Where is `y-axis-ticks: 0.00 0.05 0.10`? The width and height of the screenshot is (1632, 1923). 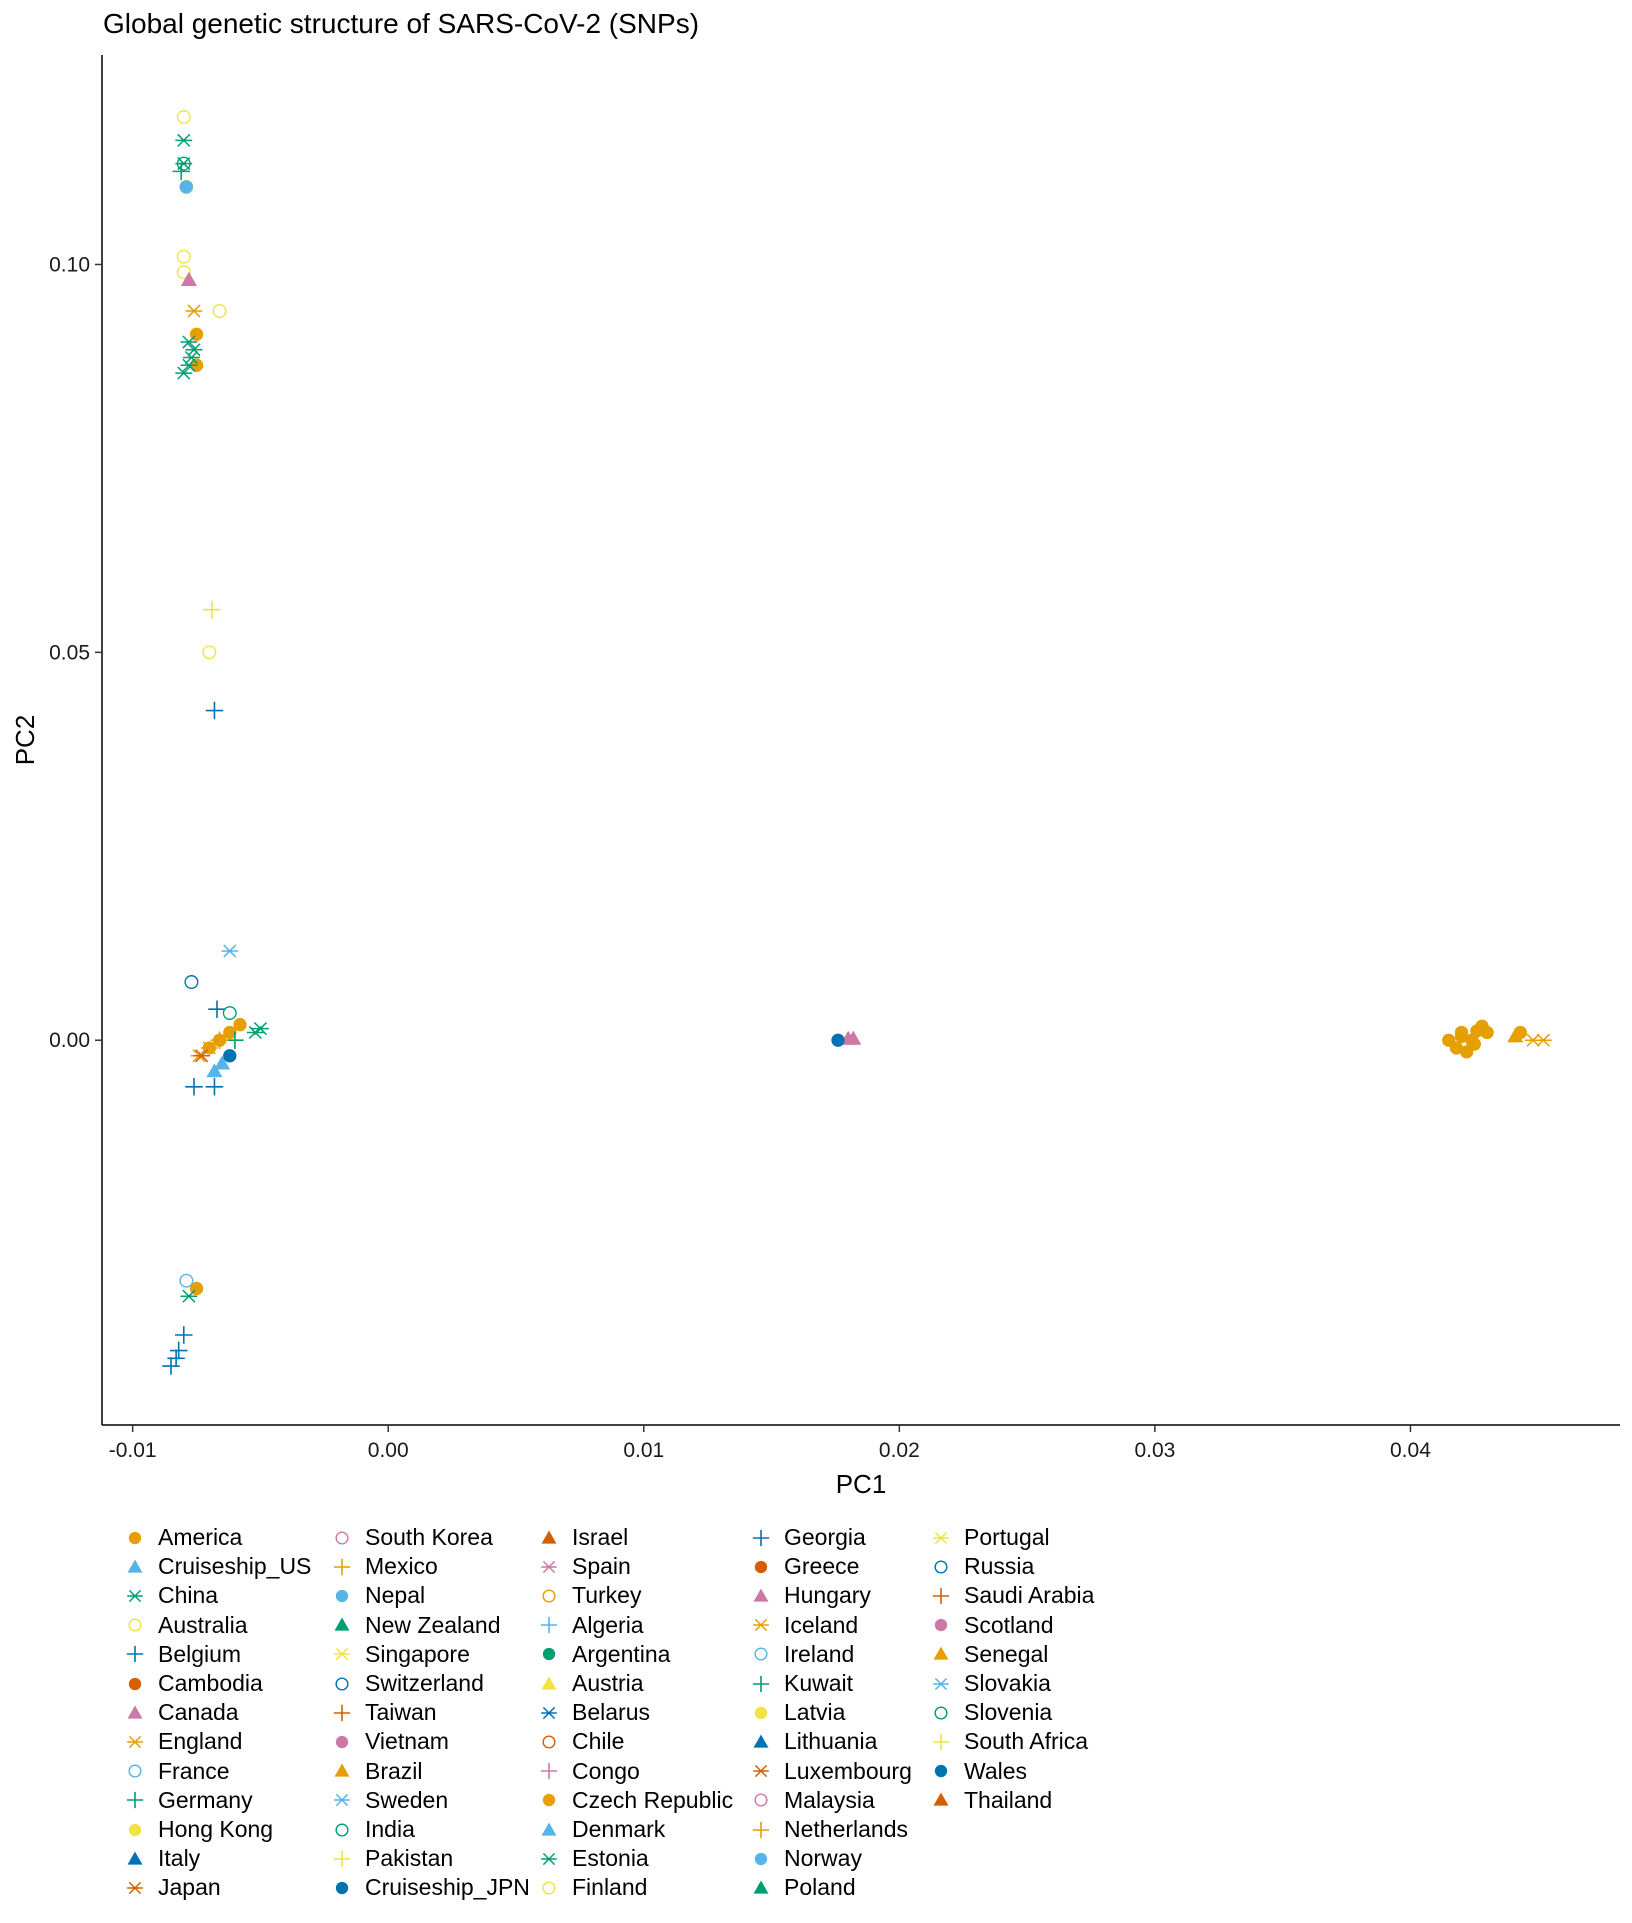 y-axis-ticks: 0.00 0.05 0.10 is located at coordinates (75, 652).